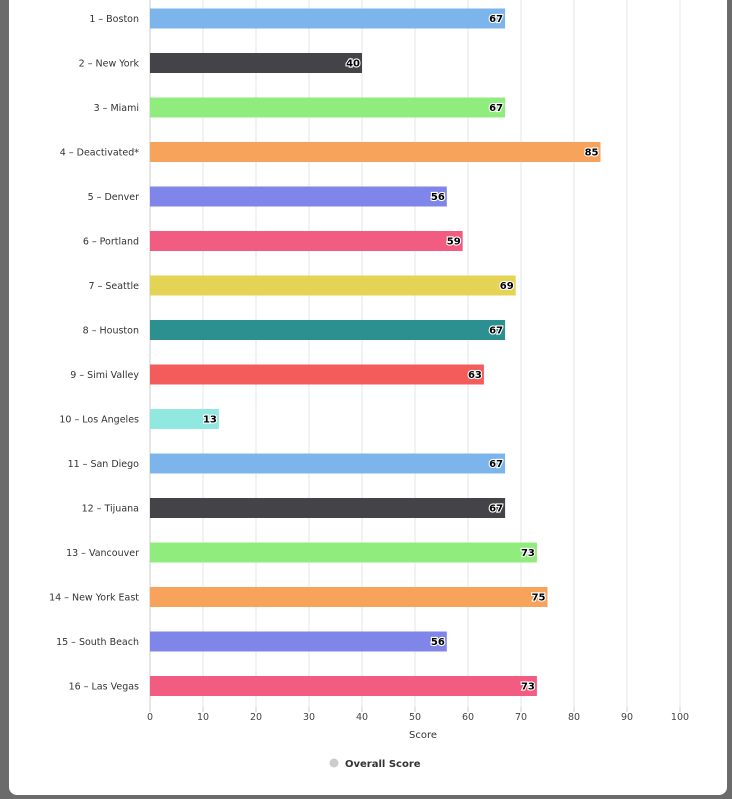 The height and width of the screenshot is (799, 732). Describe the element at coordinates (415, 717) in the screenshot. I see `x-tick-label: 50` at that location.